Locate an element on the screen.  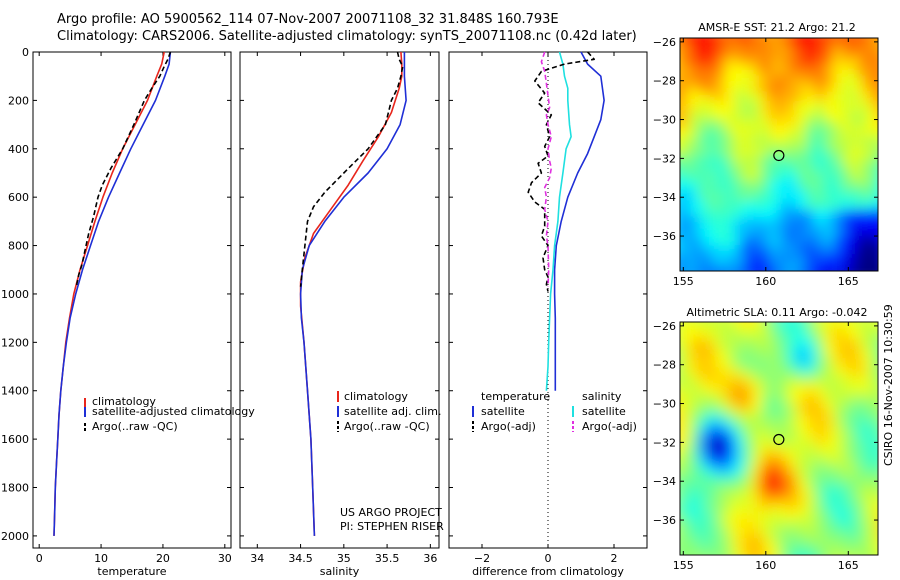
y-tick-label: 1400 is located at coordinates (15, 391).